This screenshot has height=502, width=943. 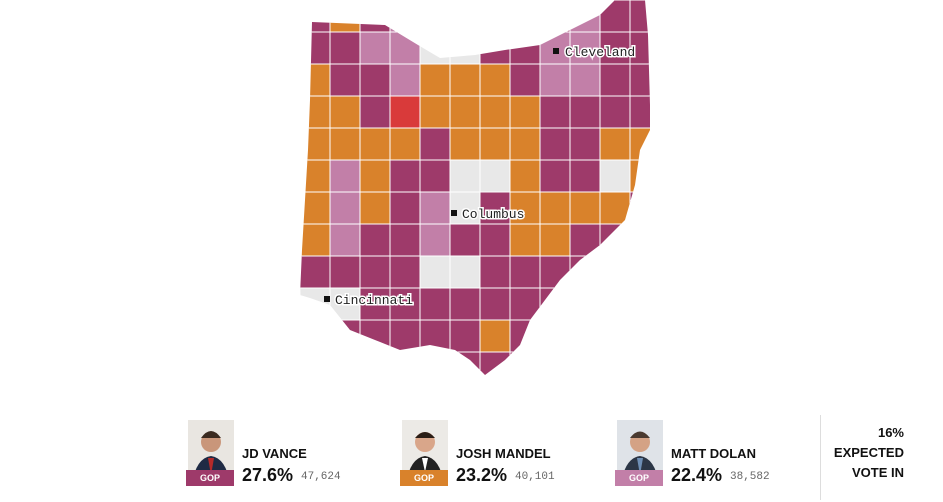 What do you see at coordinates (697, 475) in the screenshot?
I see `vote-percent: 22.4%` at bounding box center [697, 475].